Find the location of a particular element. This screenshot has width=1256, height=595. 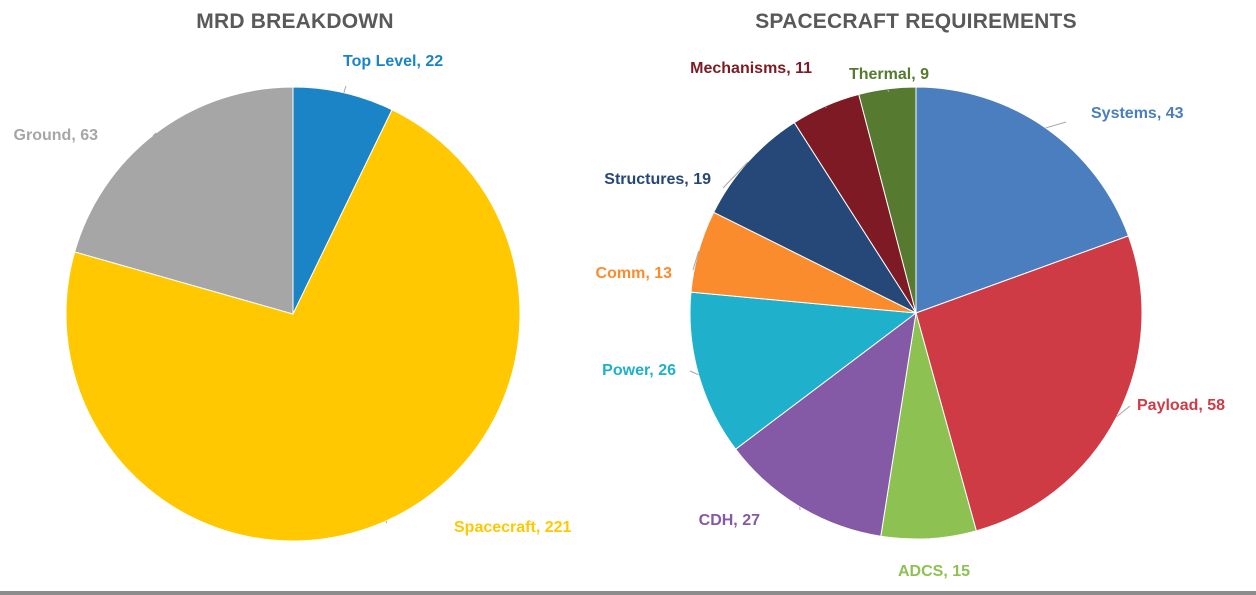

leader-line-structures is located at coordinates (735, 175).